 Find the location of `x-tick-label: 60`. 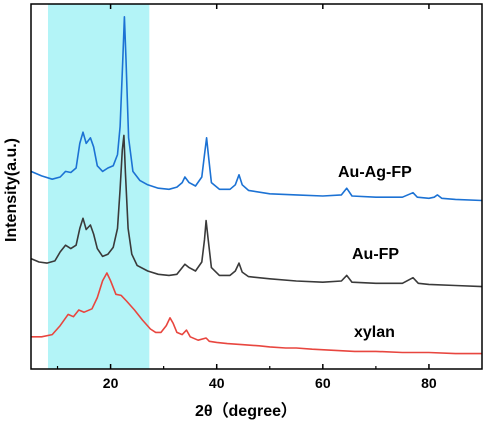

x-tick-label: 60 is located at coordinates (323, 383).